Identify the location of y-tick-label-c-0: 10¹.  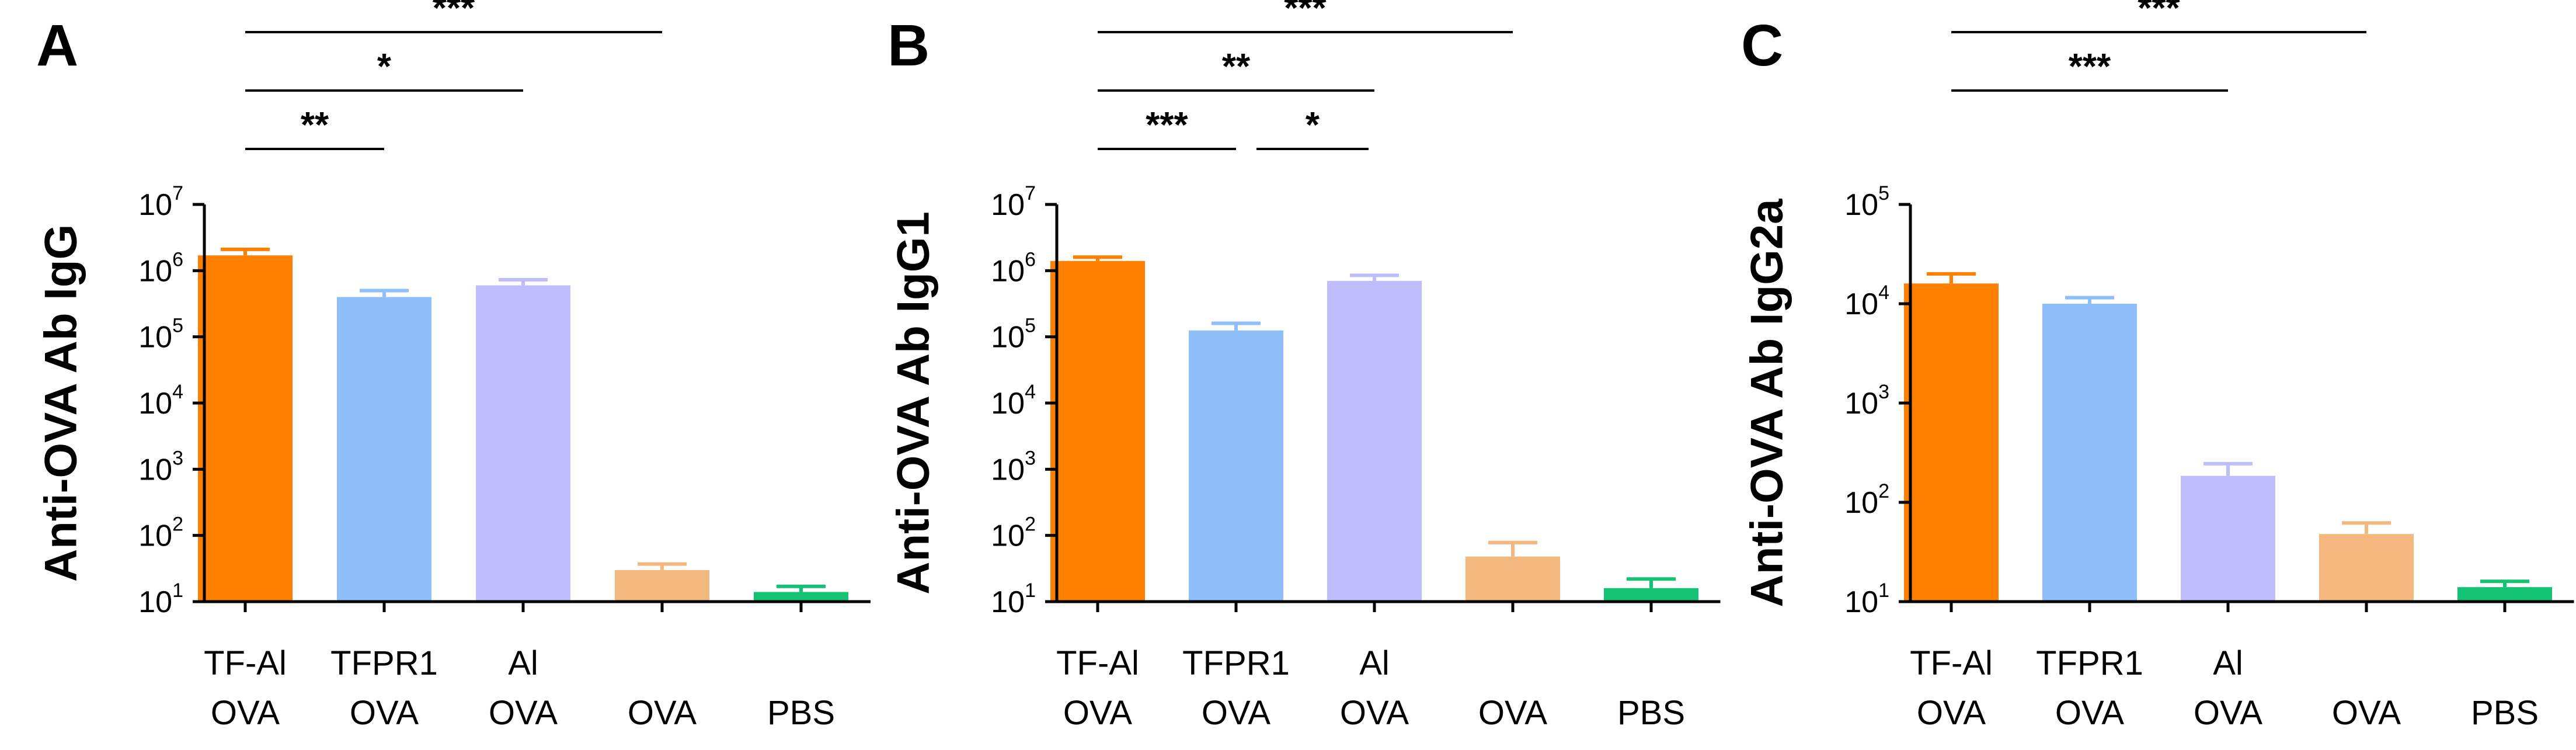
(1866, 599).